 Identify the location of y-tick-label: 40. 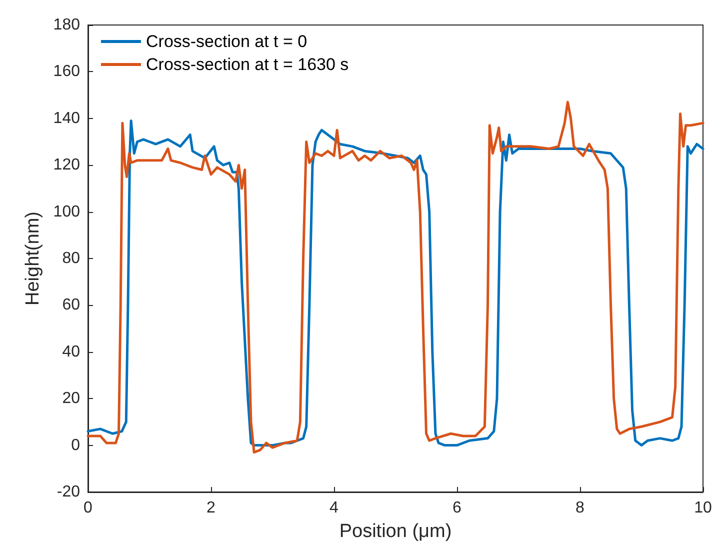
(71, 351).